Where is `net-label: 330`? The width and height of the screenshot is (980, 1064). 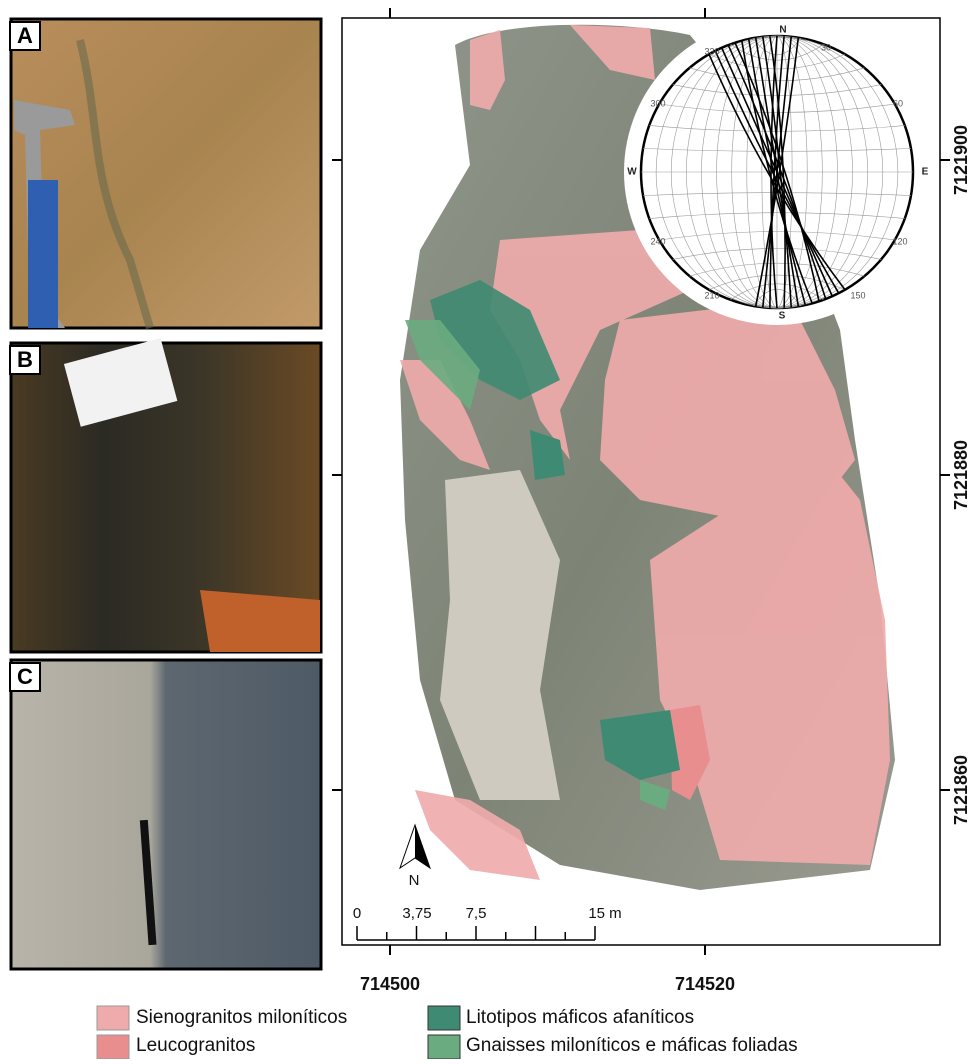
net-label: 330 is located at coordinates (711, 51).